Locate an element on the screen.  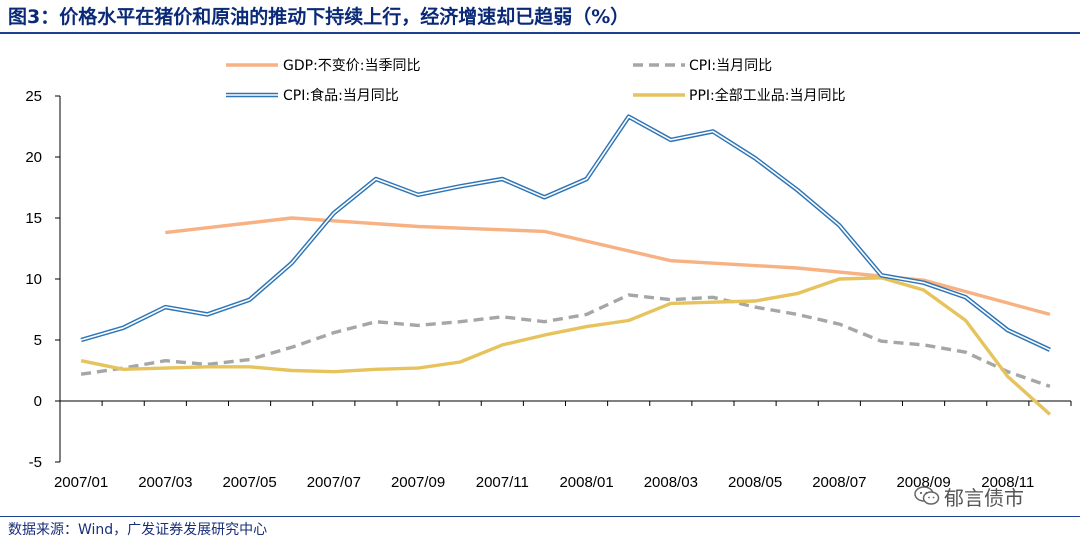
x-tick-label: 2007/03 is located at coordinates (165, 482).